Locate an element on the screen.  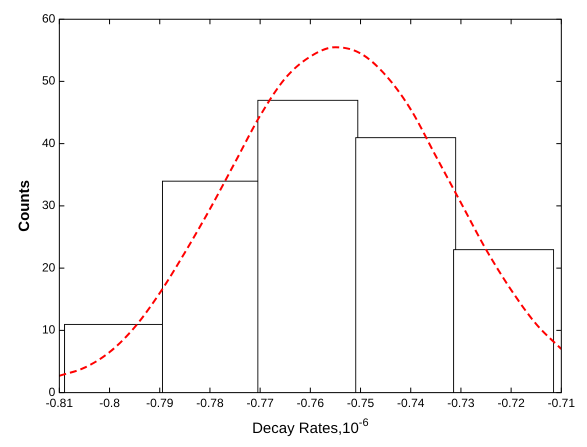
x-tick-label: -0.75 is located at coordinates (360, 403).